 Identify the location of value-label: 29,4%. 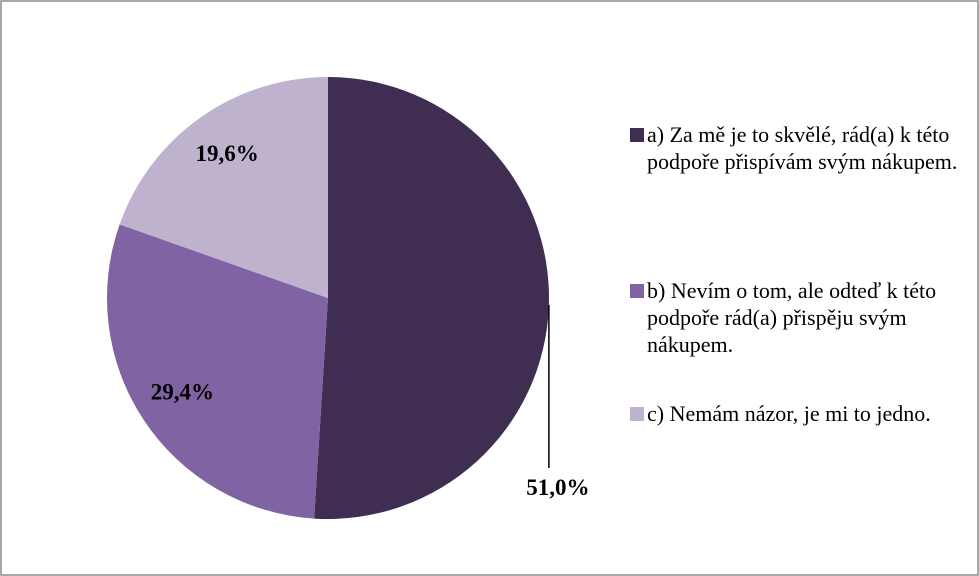
(182, 392).